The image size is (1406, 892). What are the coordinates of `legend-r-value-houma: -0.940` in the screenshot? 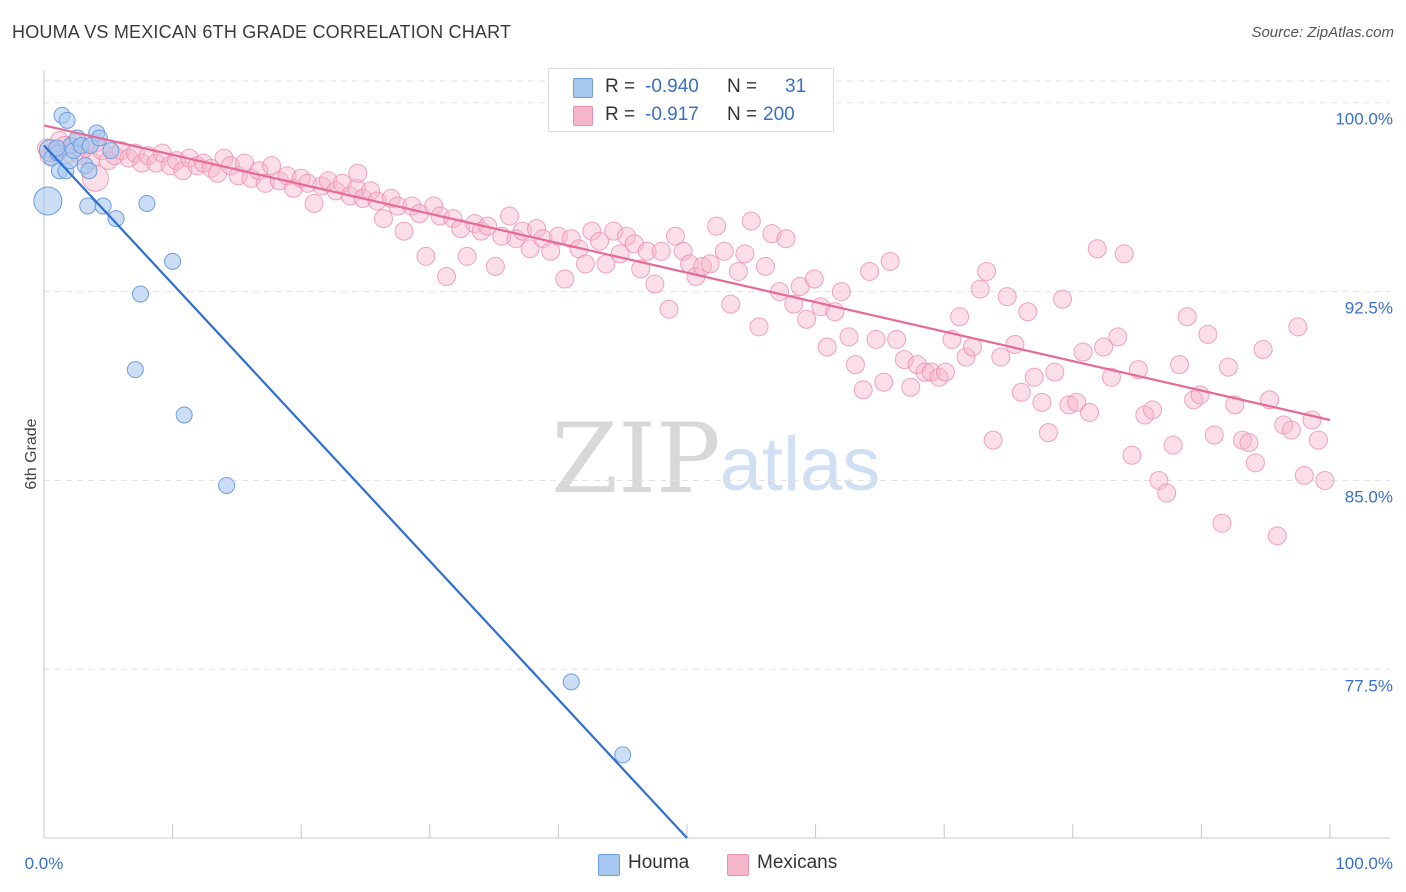 It's located at (672, 86).